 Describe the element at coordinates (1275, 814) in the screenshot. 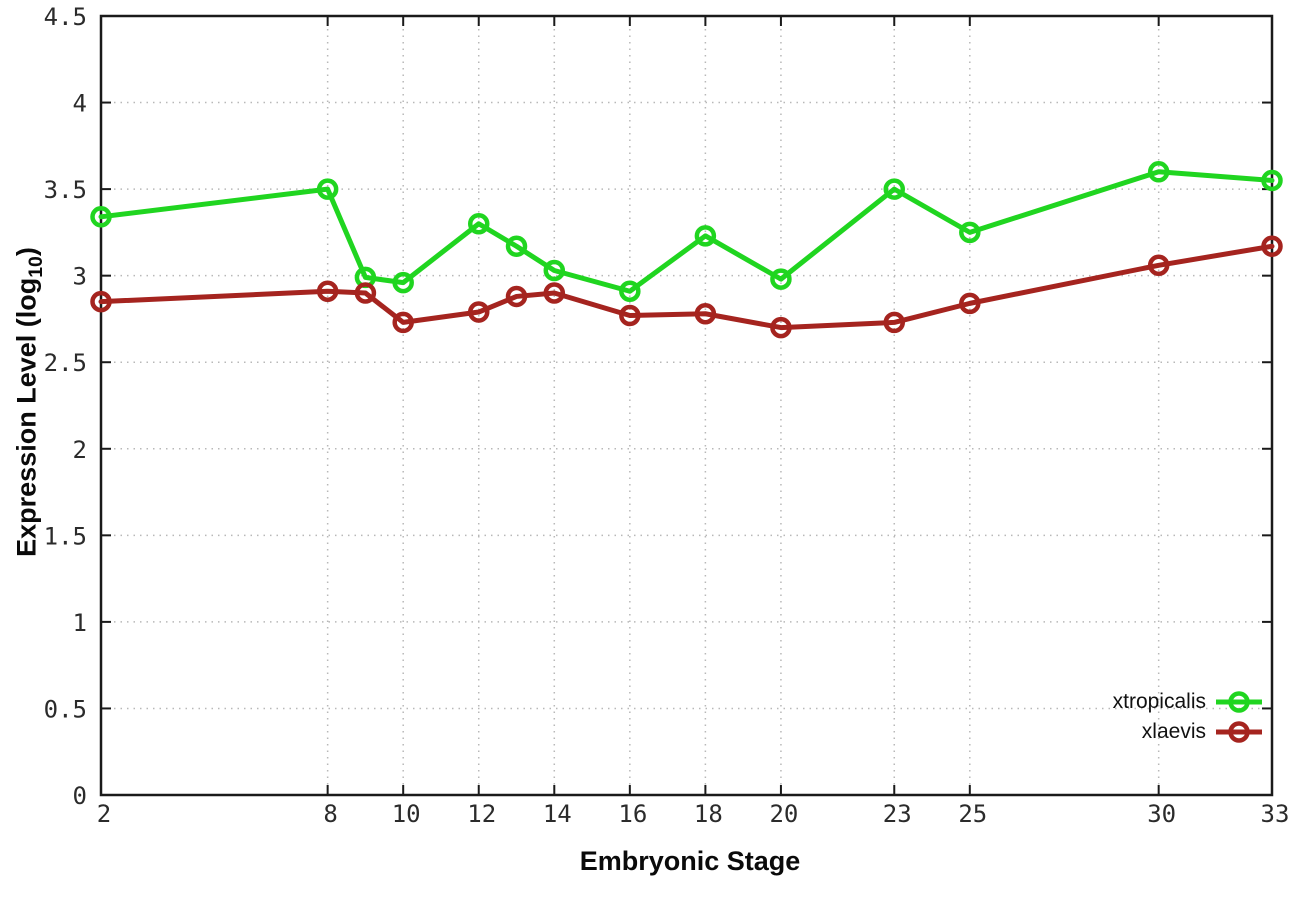

I see `x-tick-label: 33` at that location.